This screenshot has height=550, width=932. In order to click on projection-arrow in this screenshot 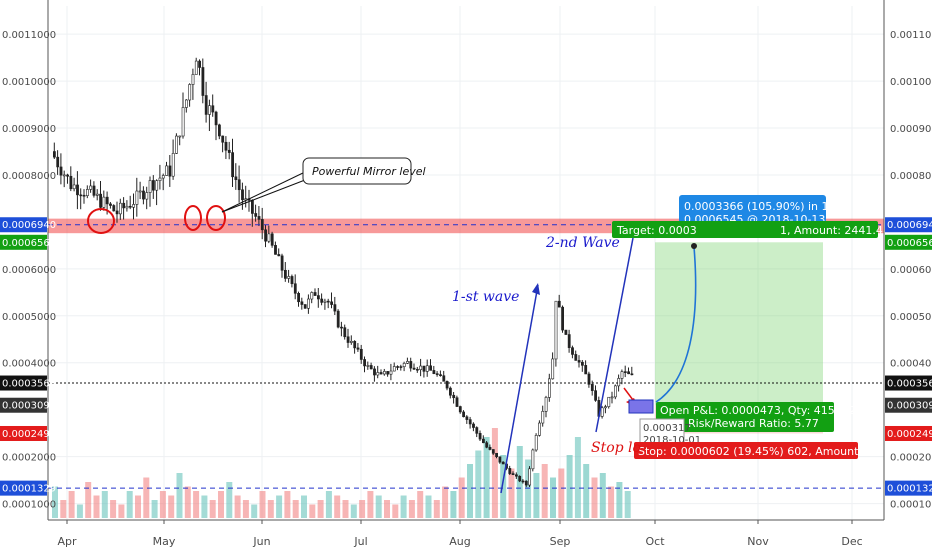, I will do `click(676, 324)`.